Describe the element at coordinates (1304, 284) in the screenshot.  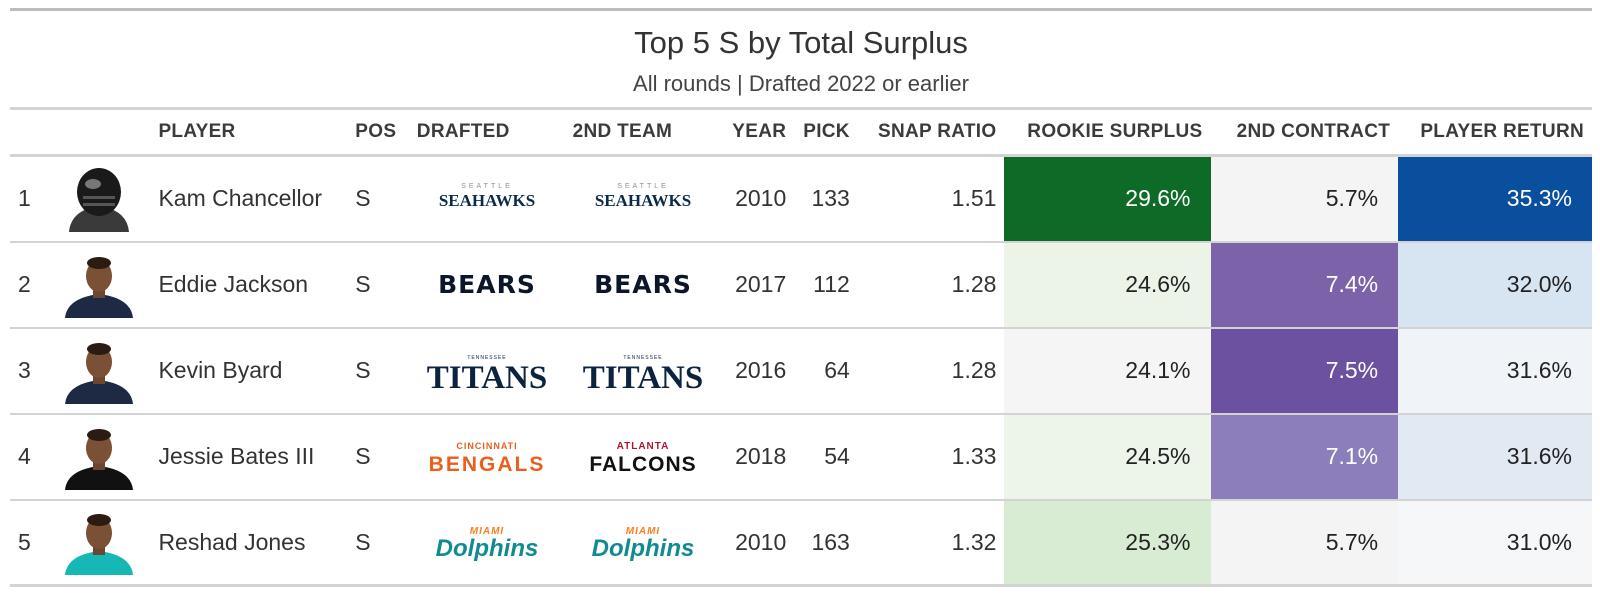
I see `second-contract-cell: 7.4%` at that location.